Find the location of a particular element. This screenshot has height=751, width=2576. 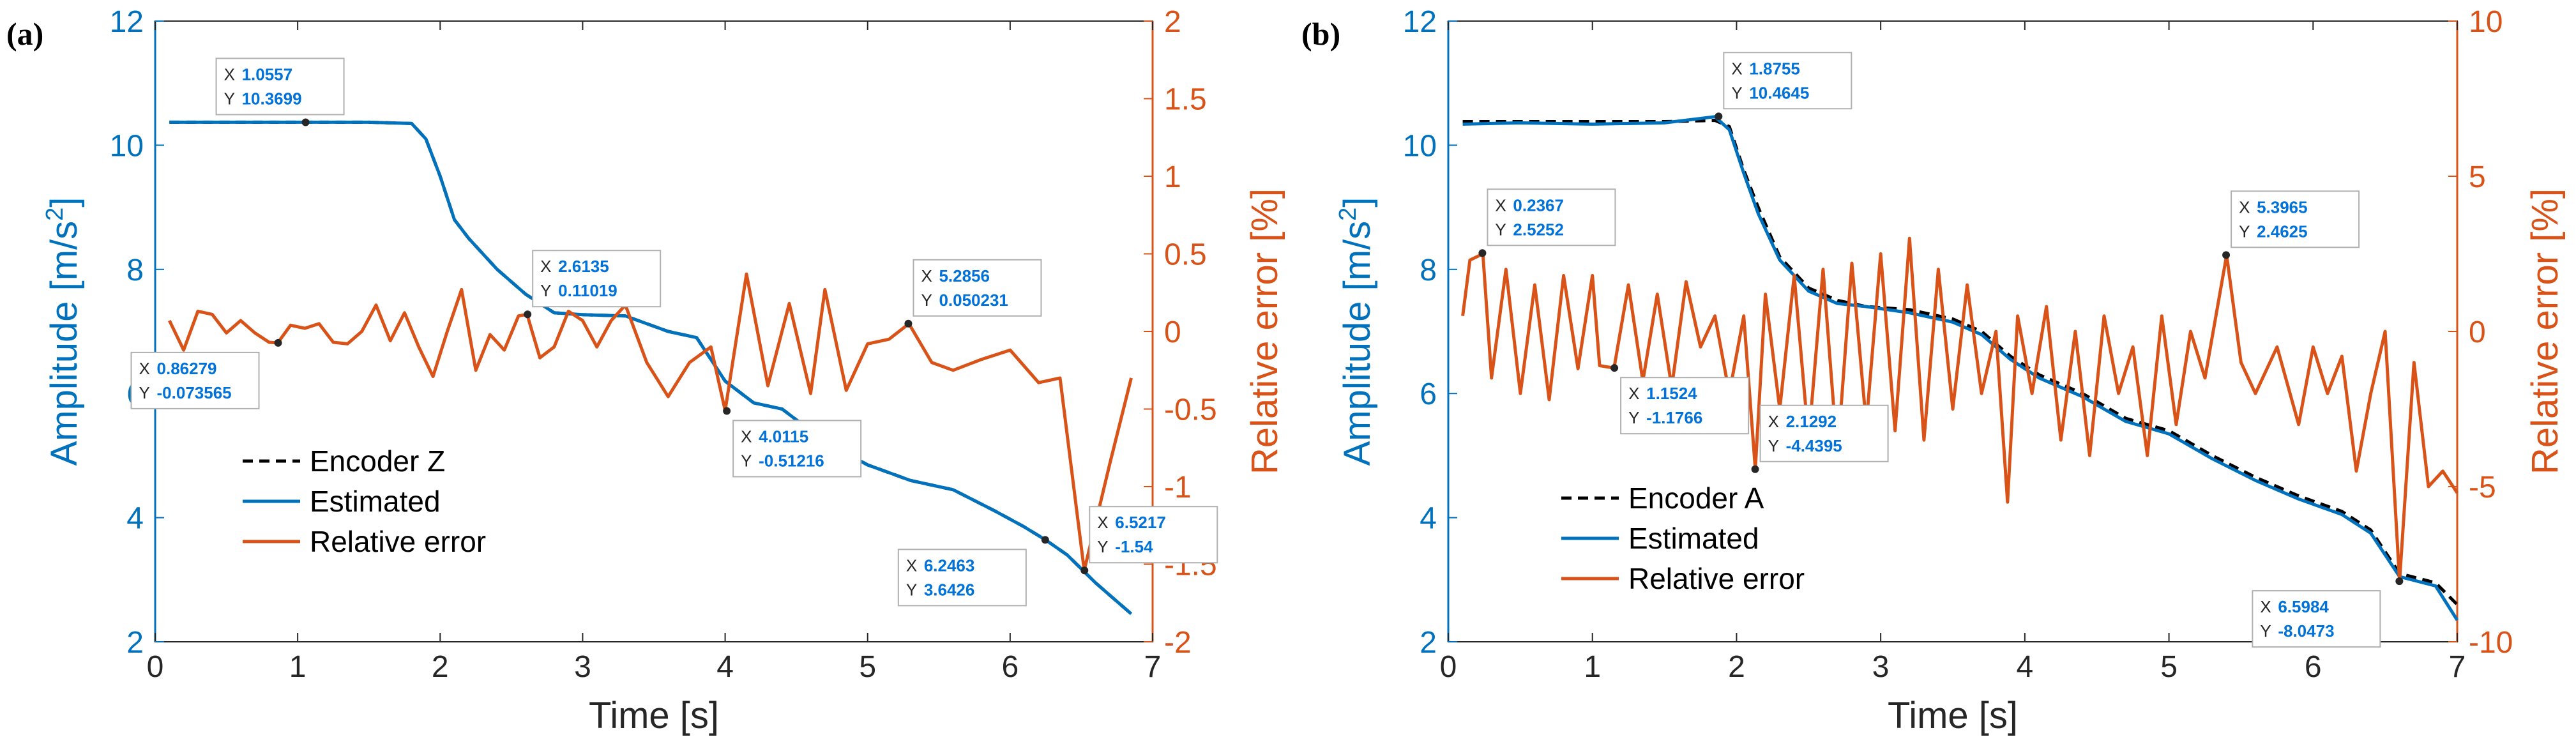

datatip-x-value: 1.8755 is located at coordinates (1774, 68).